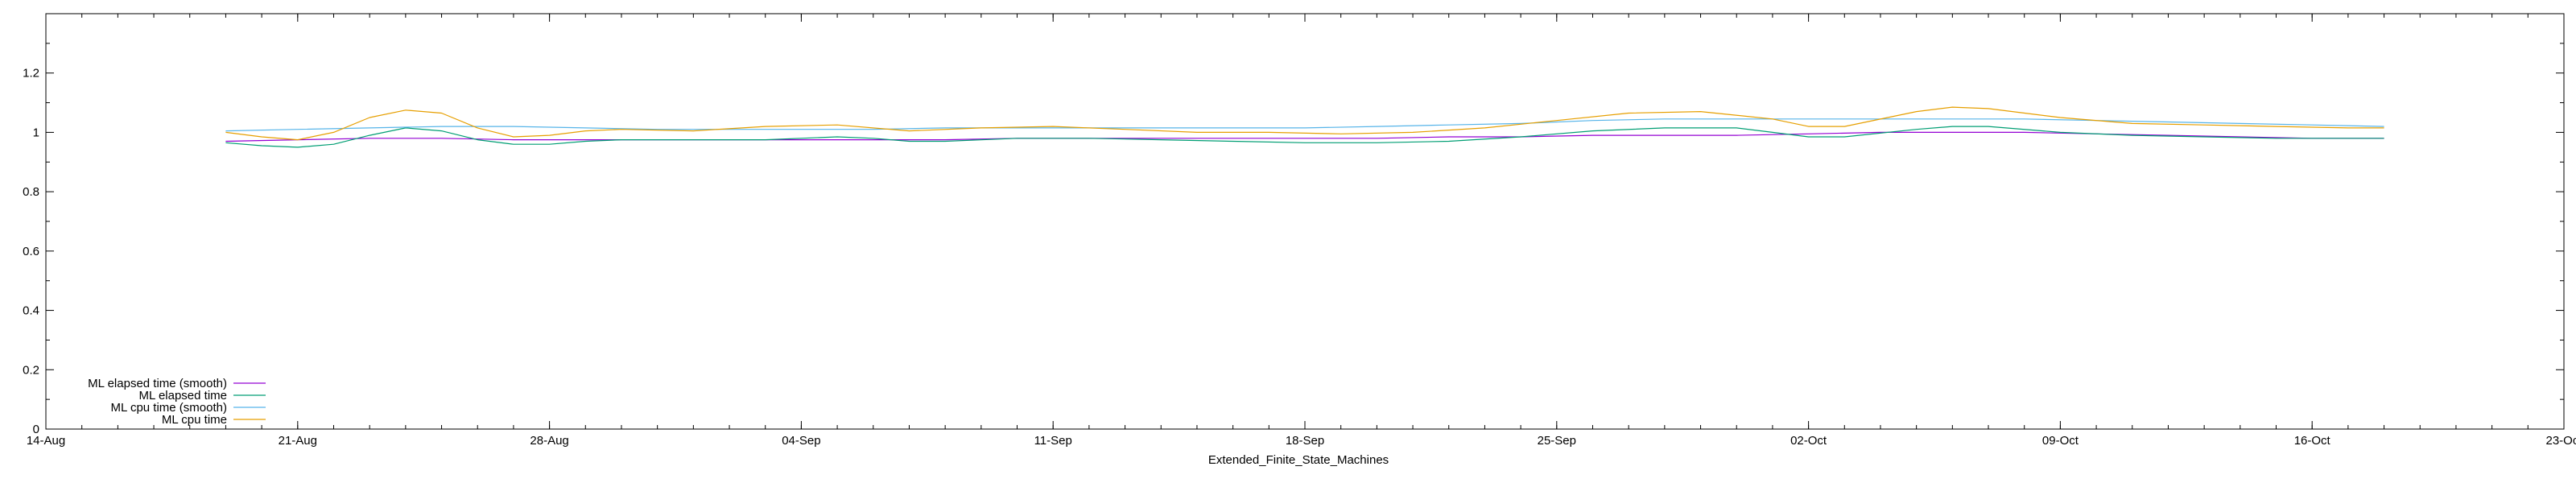 The width and height of the screenshot is (2576, 483). What do you see at coordinates (2560, 441) in the screenshot?
I see `x-tick-label: 23-Oct` at bounding box center [2560, 441].